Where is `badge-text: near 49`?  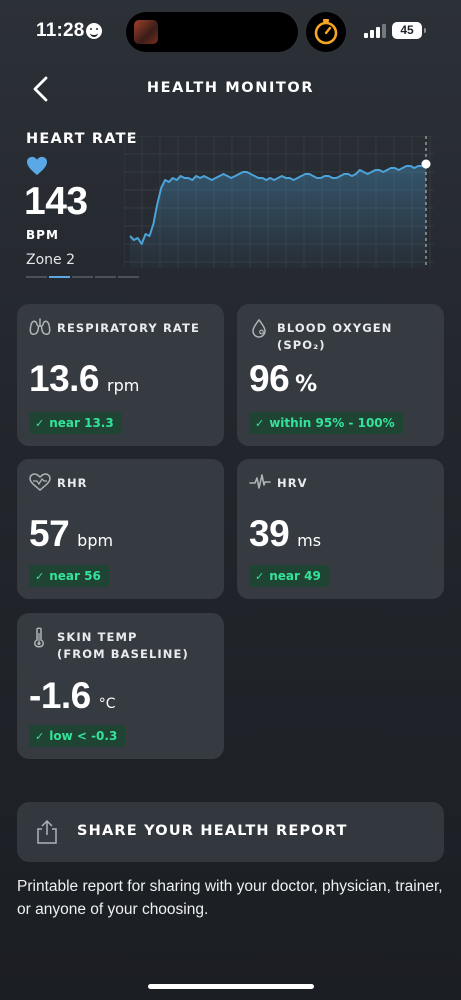 badge-text: near 49 is located at coordinates (295, 576).